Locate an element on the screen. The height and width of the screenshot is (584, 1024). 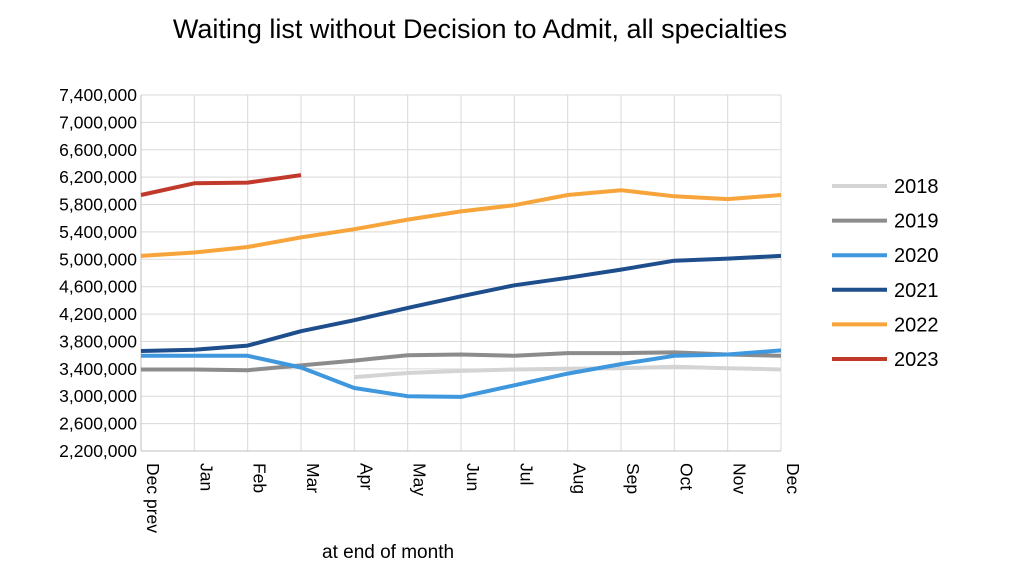
y-tick-label: 4,200,000 is located at coordinates (98, 314).